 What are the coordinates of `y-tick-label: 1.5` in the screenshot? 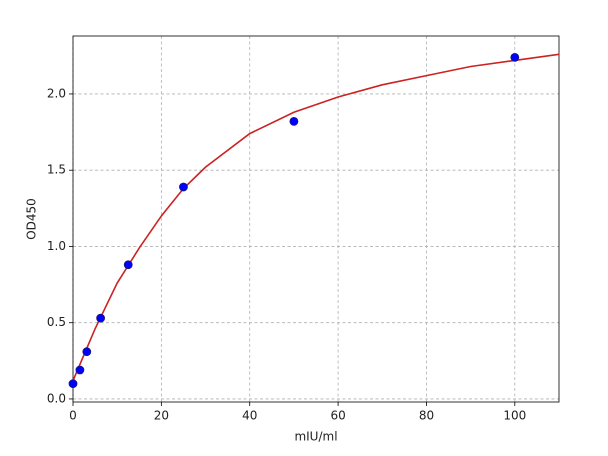 It's located at (56, 170).